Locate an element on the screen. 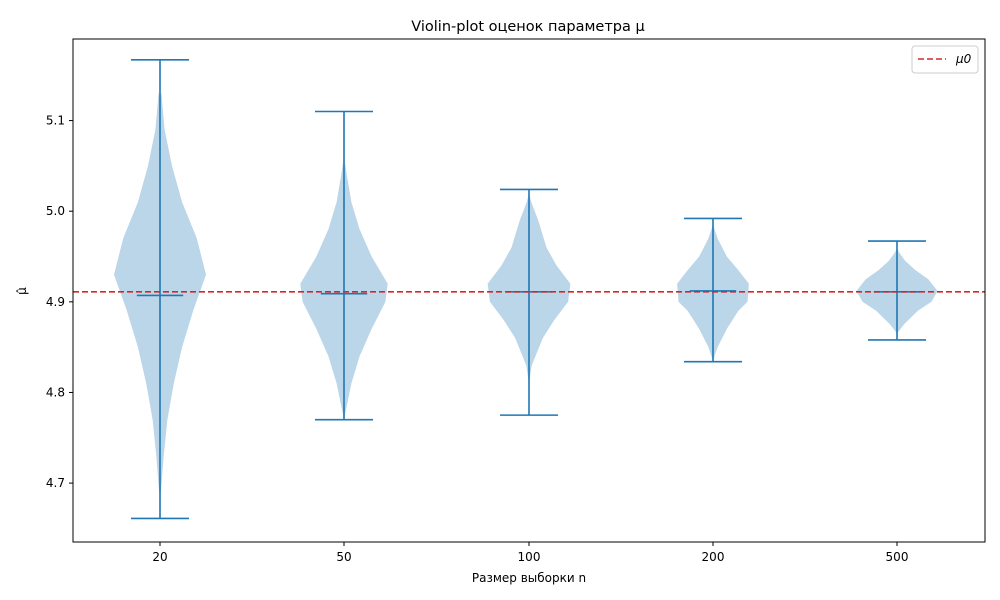 The height and width of the screenshot is (600, 1000). x-tick-label: 50 is located at coordinates (343, 557).